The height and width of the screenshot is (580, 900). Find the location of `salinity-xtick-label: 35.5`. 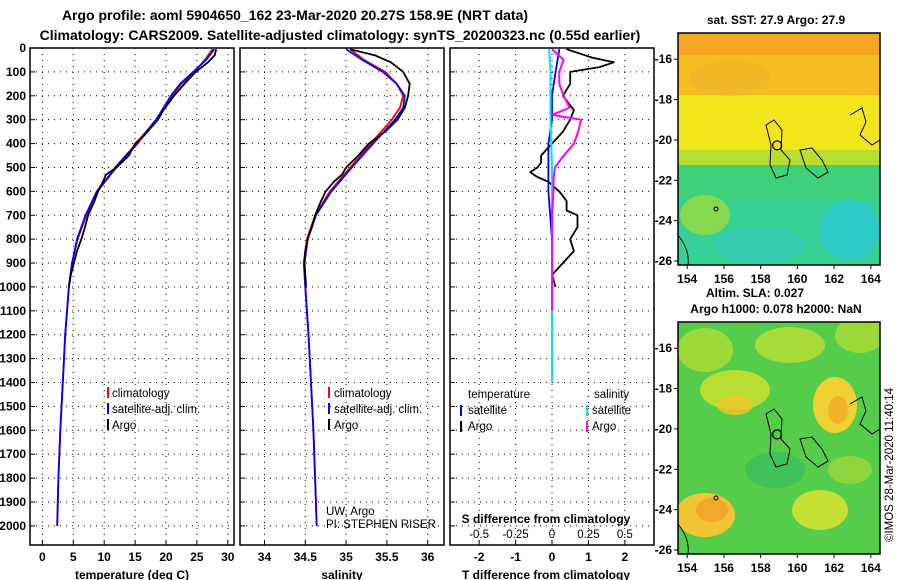

salinity-xtick-label: 35.5 is located at coordinates (387, 557).